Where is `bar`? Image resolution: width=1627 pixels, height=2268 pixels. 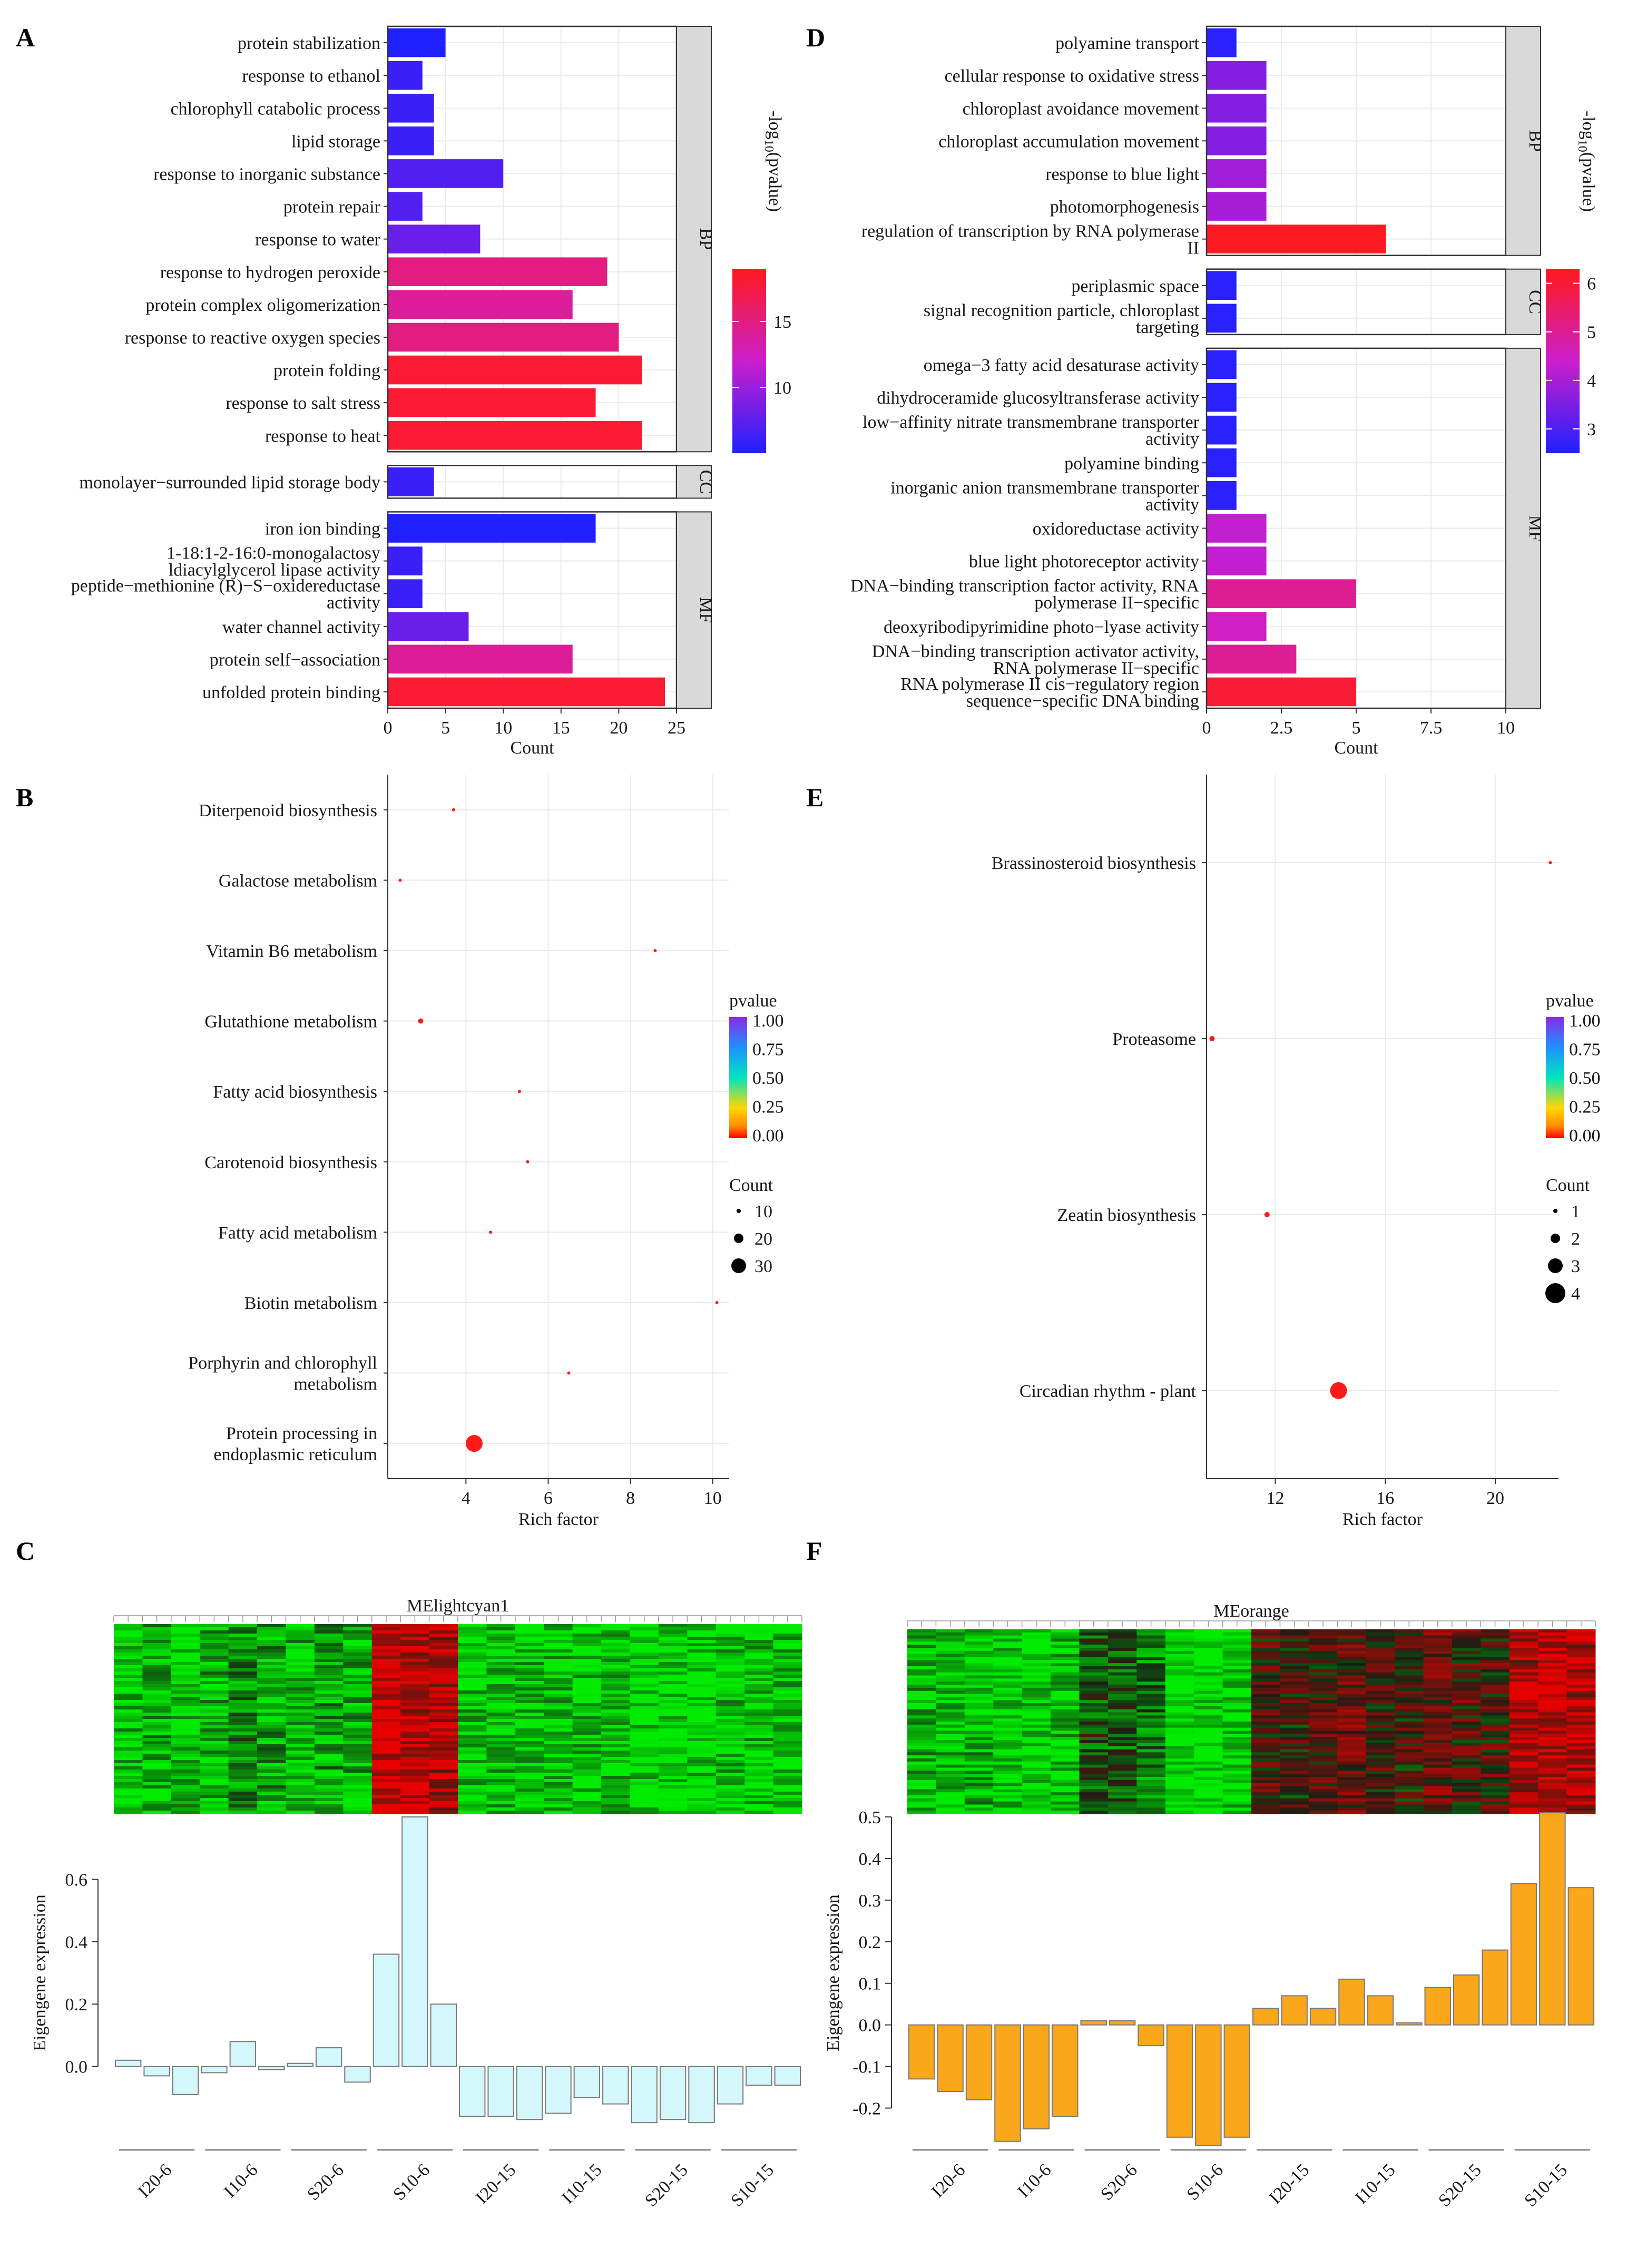
bar is located at coordinates (480, 659).